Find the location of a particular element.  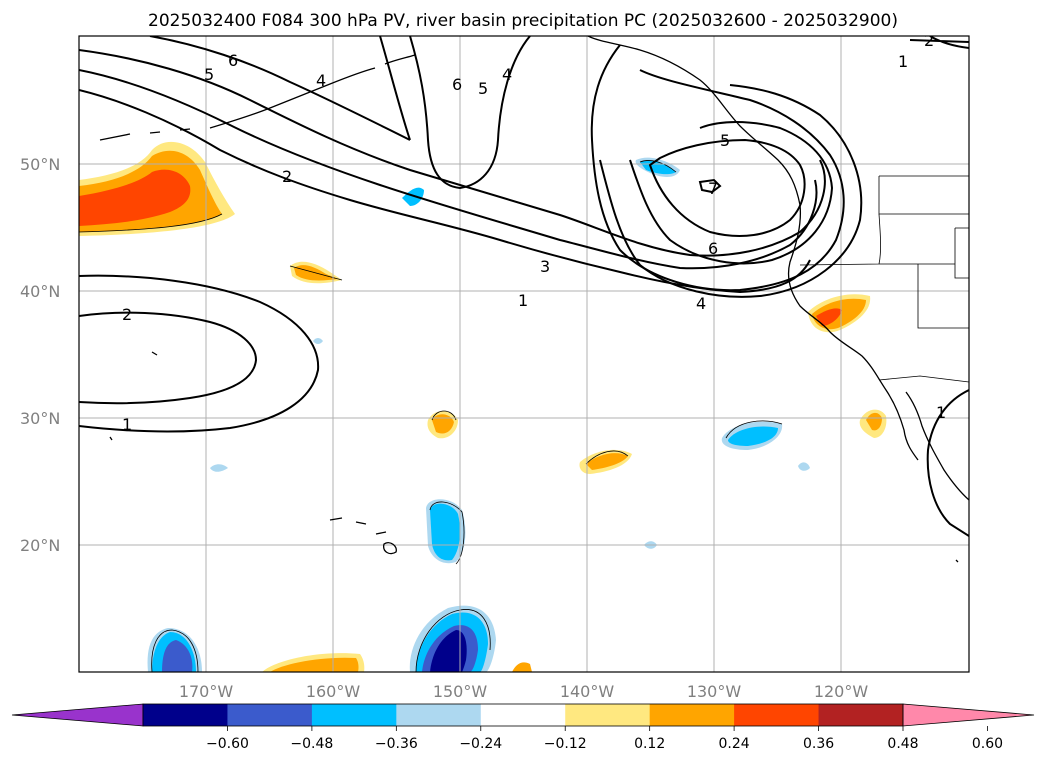

colorbar-extend-high is located at coordinates (968, 715).